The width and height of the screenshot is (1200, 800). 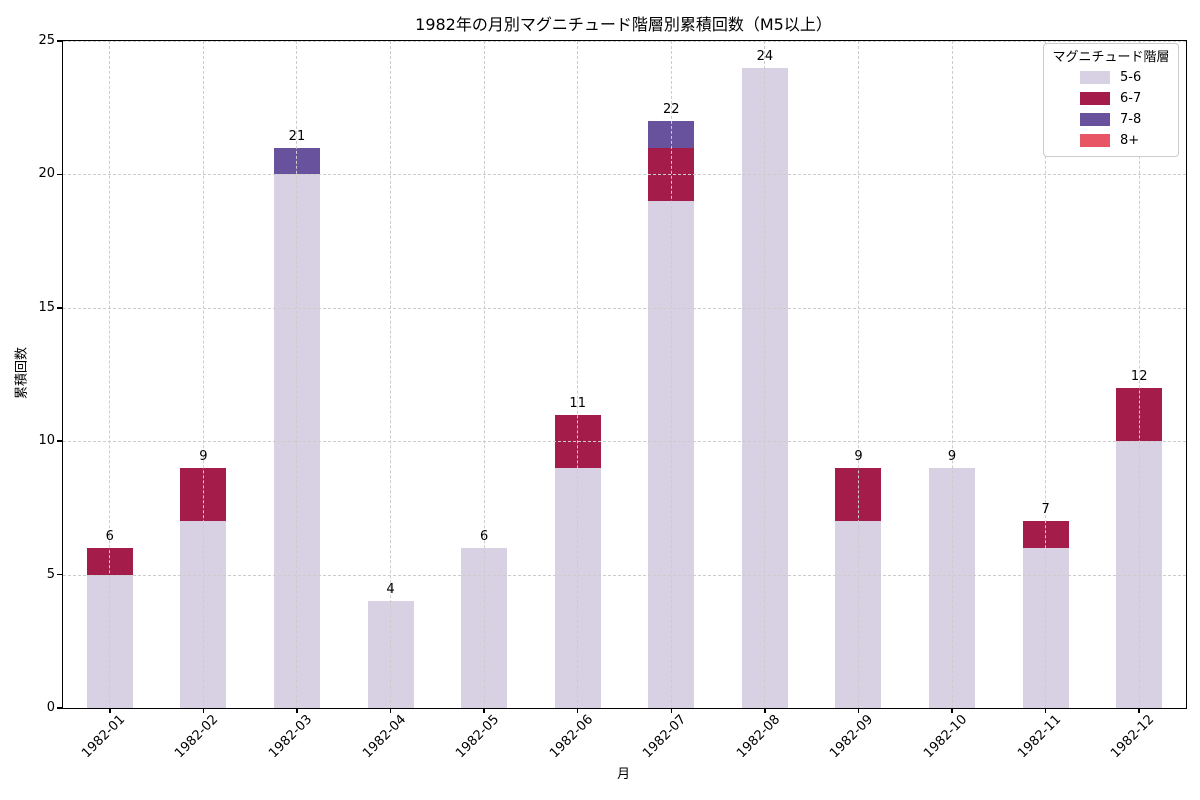 What do you see at coordinates (765, 56) in the screenshot?
I see `bar-total-label-1982-08: 24` at bounding box center [765, 56].